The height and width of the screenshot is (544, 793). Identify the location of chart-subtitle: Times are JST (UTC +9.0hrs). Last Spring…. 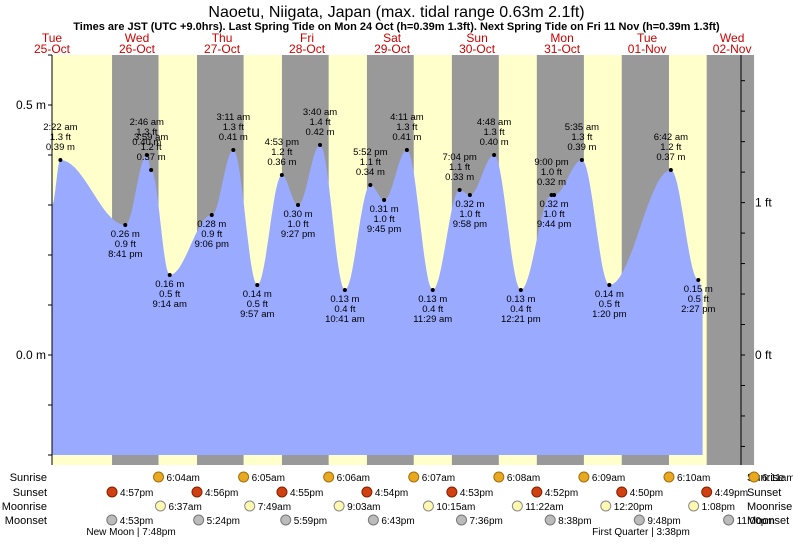
(396, 27).